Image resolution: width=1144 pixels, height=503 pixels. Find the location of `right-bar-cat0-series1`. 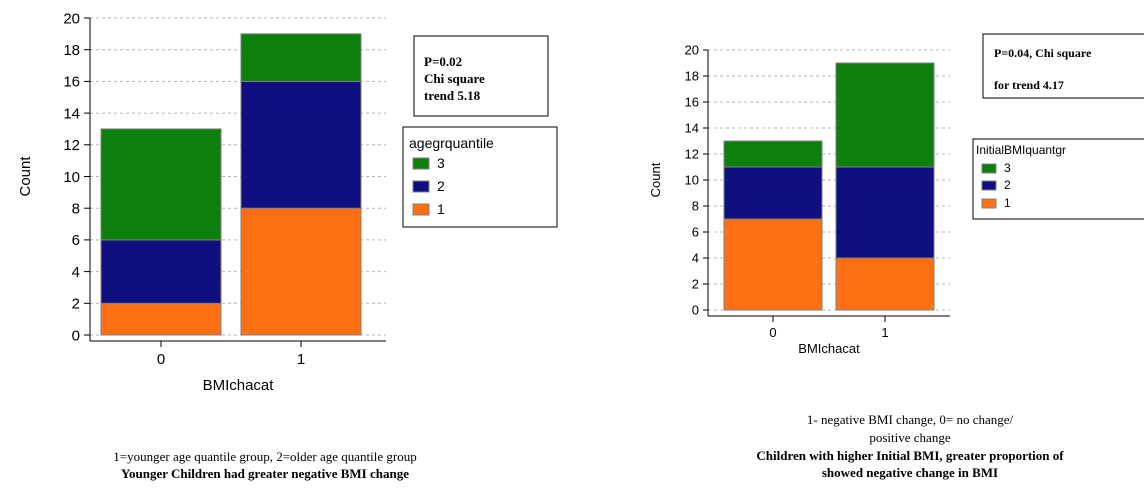

right-bar-cat0-series1 is located at coordinates (773, 264).